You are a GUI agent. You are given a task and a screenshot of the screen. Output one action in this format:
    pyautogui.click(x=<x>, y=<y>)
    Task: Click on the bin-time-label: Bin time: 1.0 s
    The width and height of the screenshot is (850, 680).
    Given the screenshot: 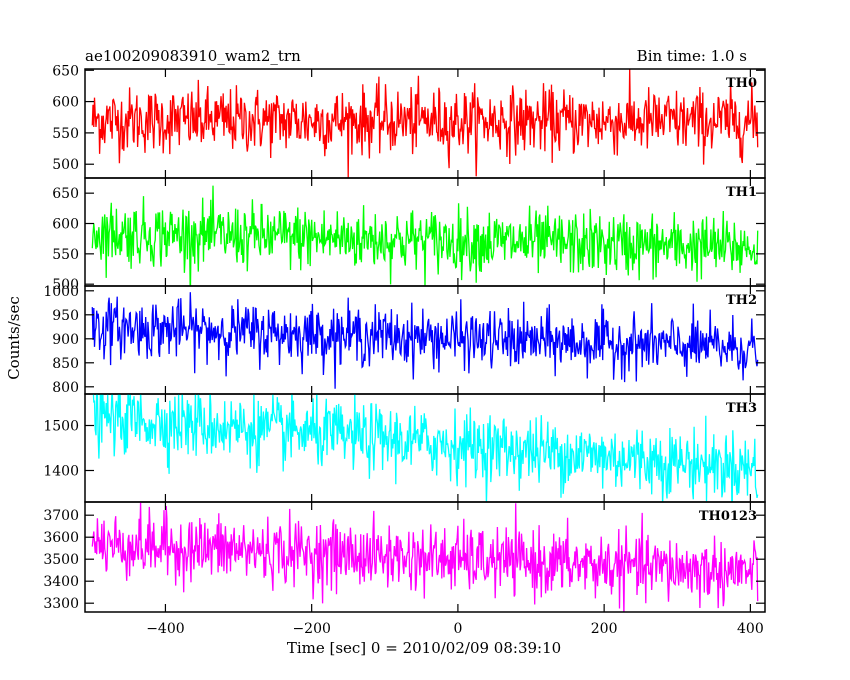 What is the action you would take?
    pyautogui.click(x=692, y=56)
    